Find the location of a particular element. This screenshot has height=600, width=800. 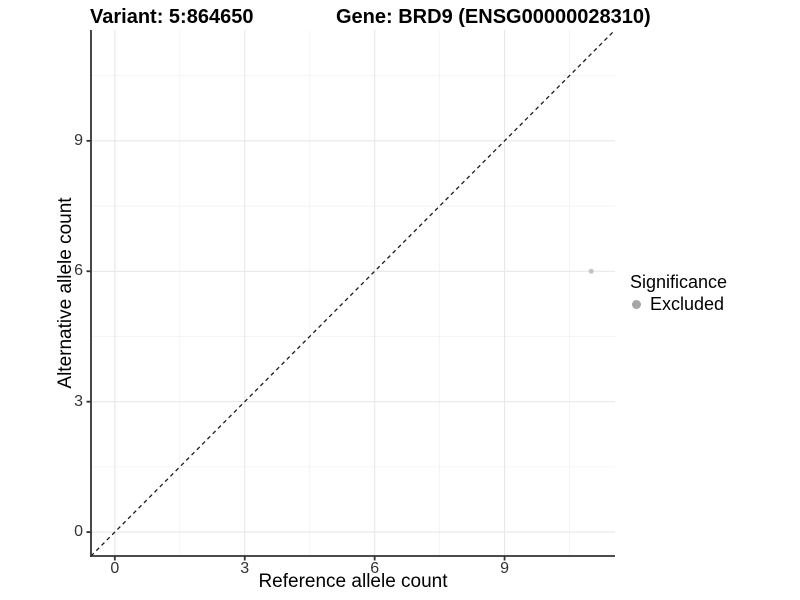

x-tick-label: 6 is located at coordinates (375, 568).